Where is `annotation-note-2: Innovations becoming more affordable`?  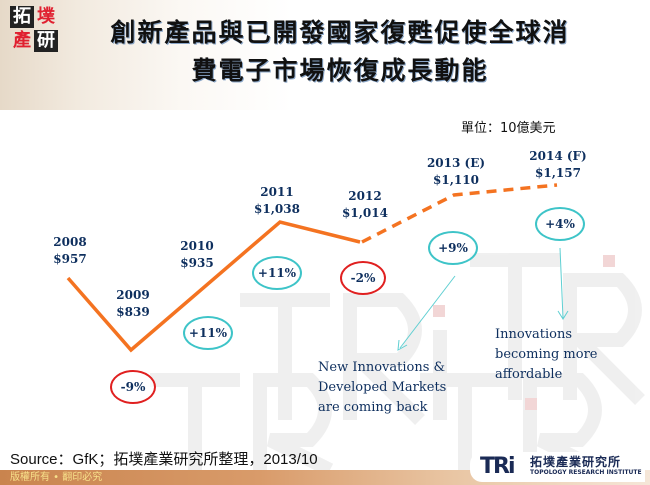 annotation-note-2: Innovations becoming more affordable is located at coordinates (546, 355).